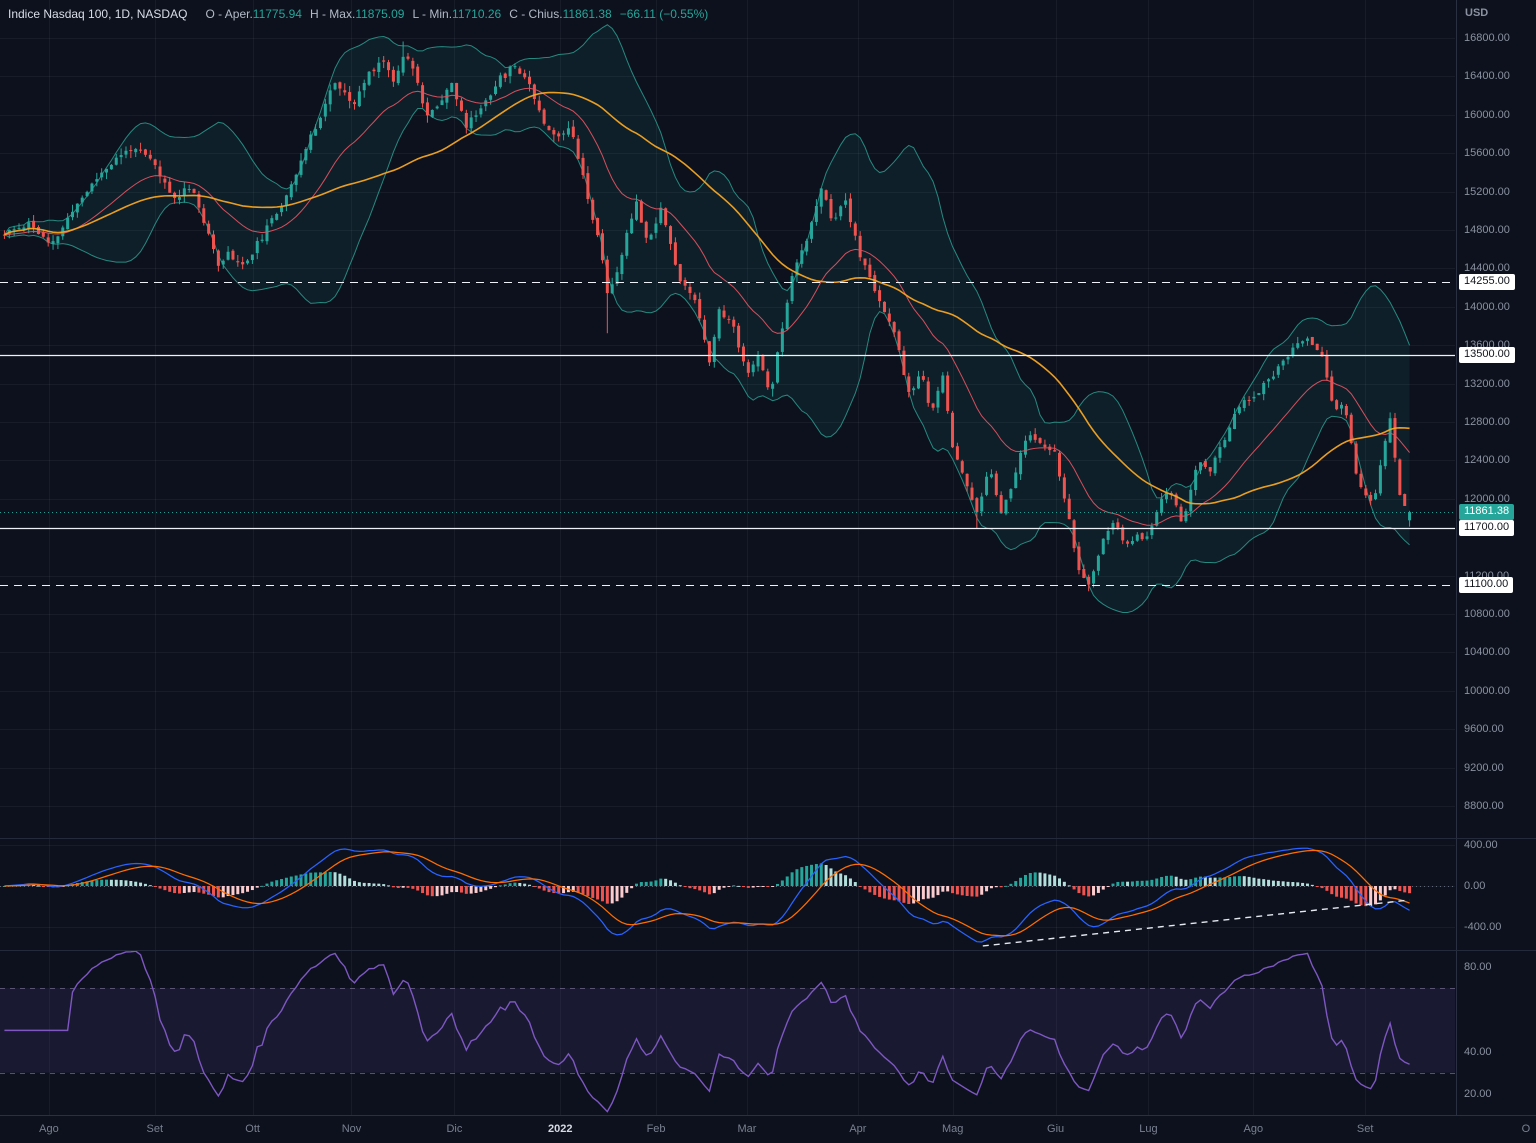 The width and height of the screenshot is (1536, 1143). What do you see at coordinates (1486, 585) in the screenshot?
I see `price-level-badge: 11100.00` at bounding box center [1486, 585].